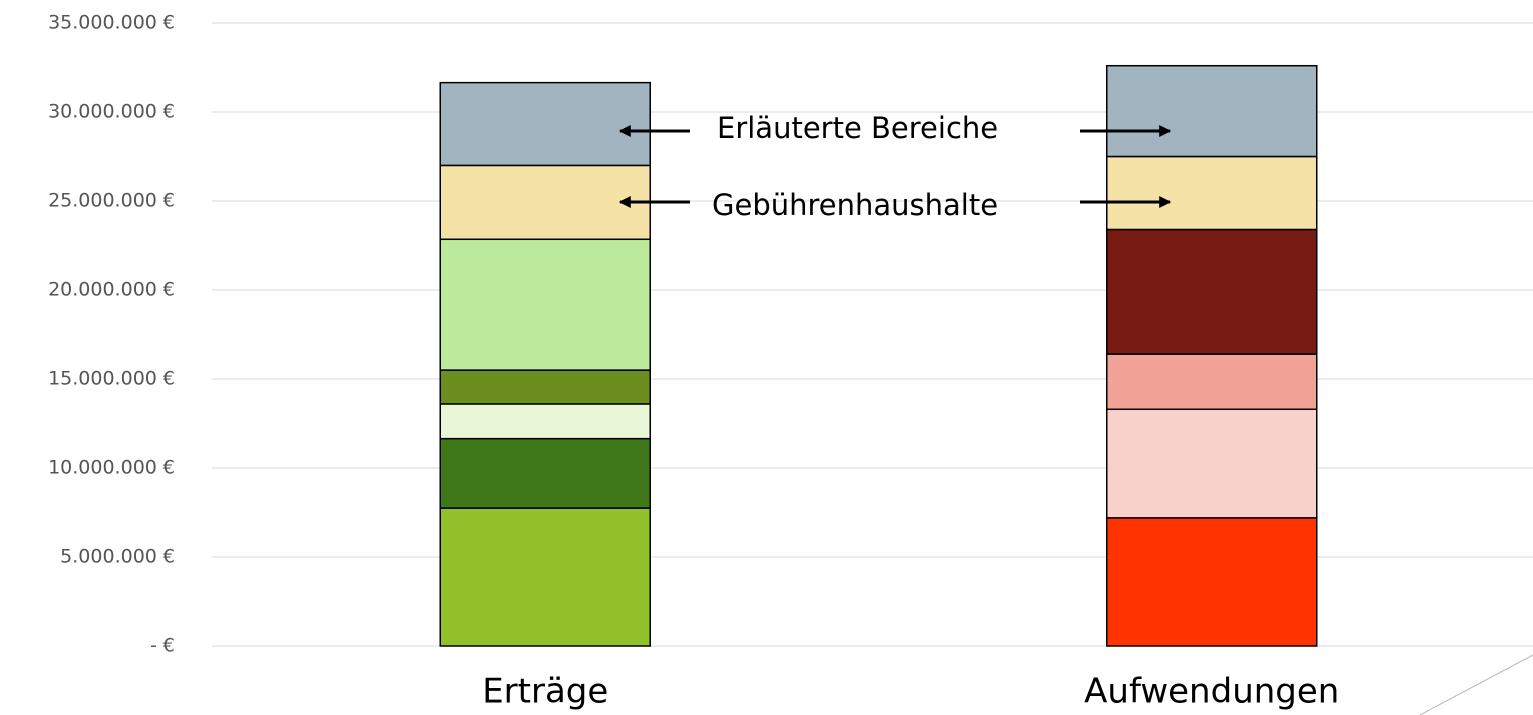  I want to click on y-tick-label: 20.000.000 €, so click(111, 290).